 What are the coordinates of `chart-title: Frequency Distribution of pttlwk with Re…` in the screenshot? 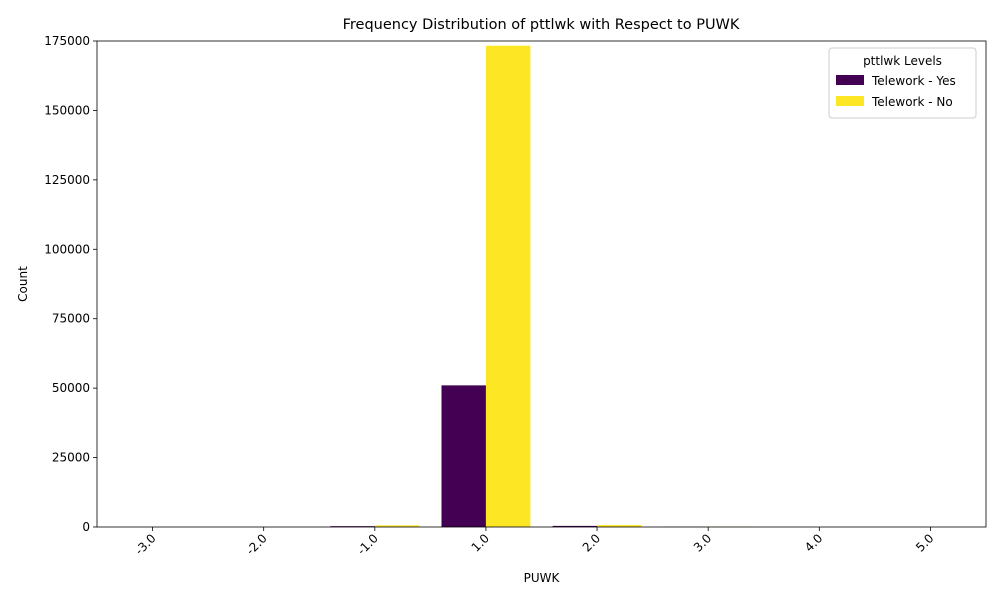 It's located at (541, 25).